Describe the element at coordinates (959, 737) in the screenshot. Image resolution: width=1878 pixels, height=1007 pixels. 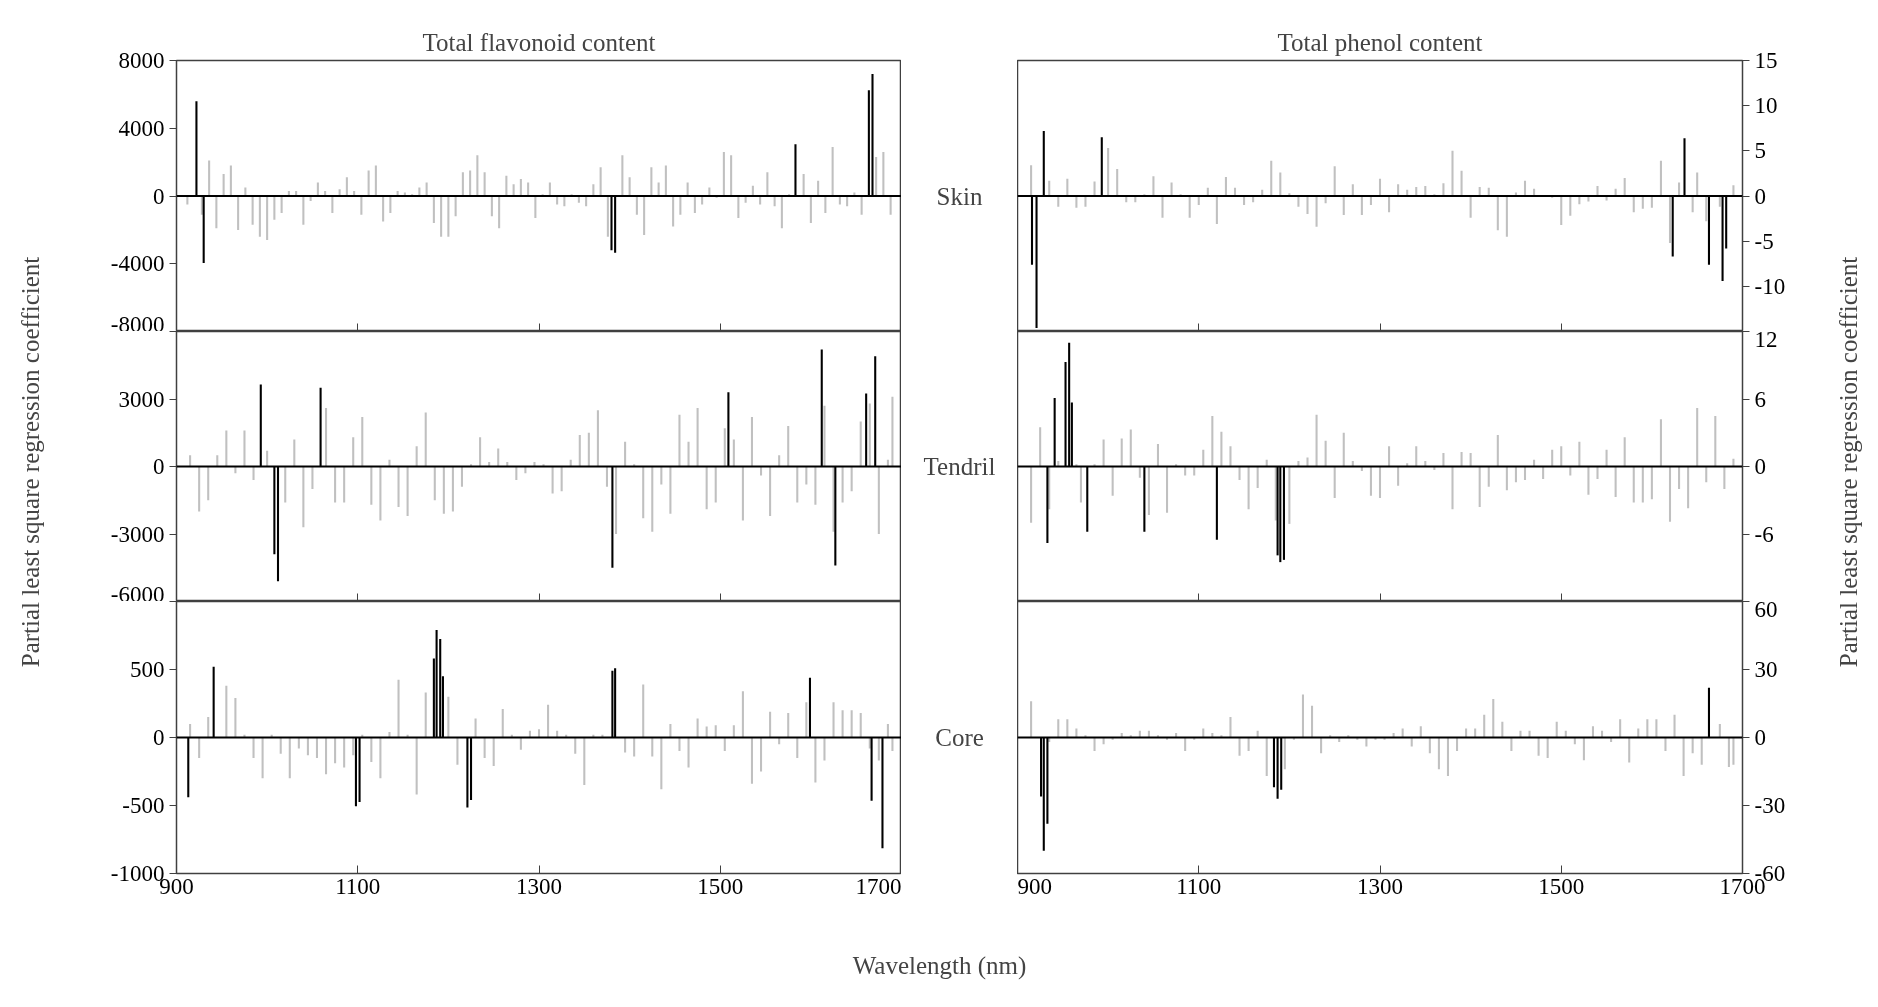
I see `text: Core` at that location.